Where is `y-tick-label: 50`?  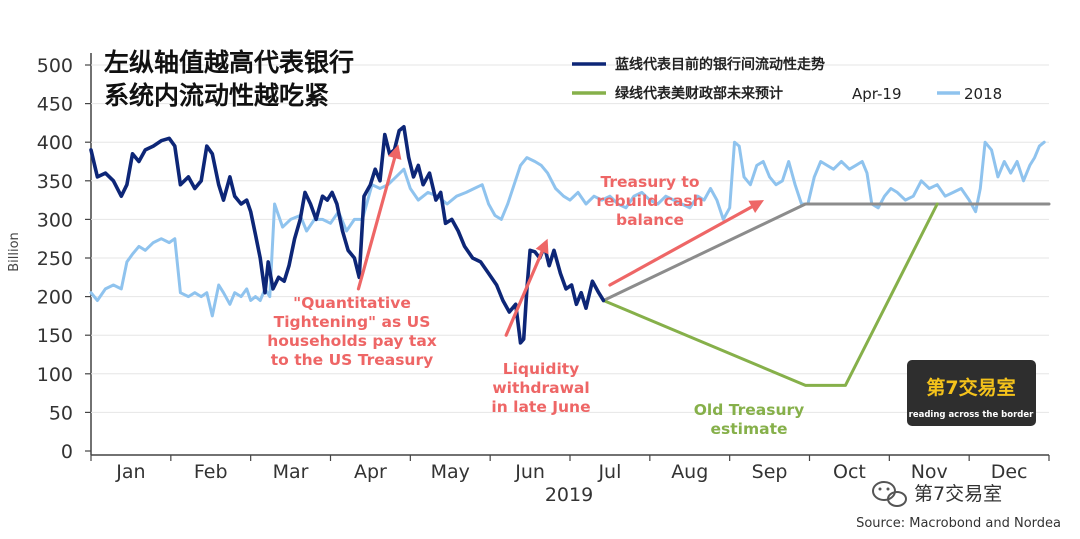
y-tick-label: 50 is located at coordinates (61, 413).